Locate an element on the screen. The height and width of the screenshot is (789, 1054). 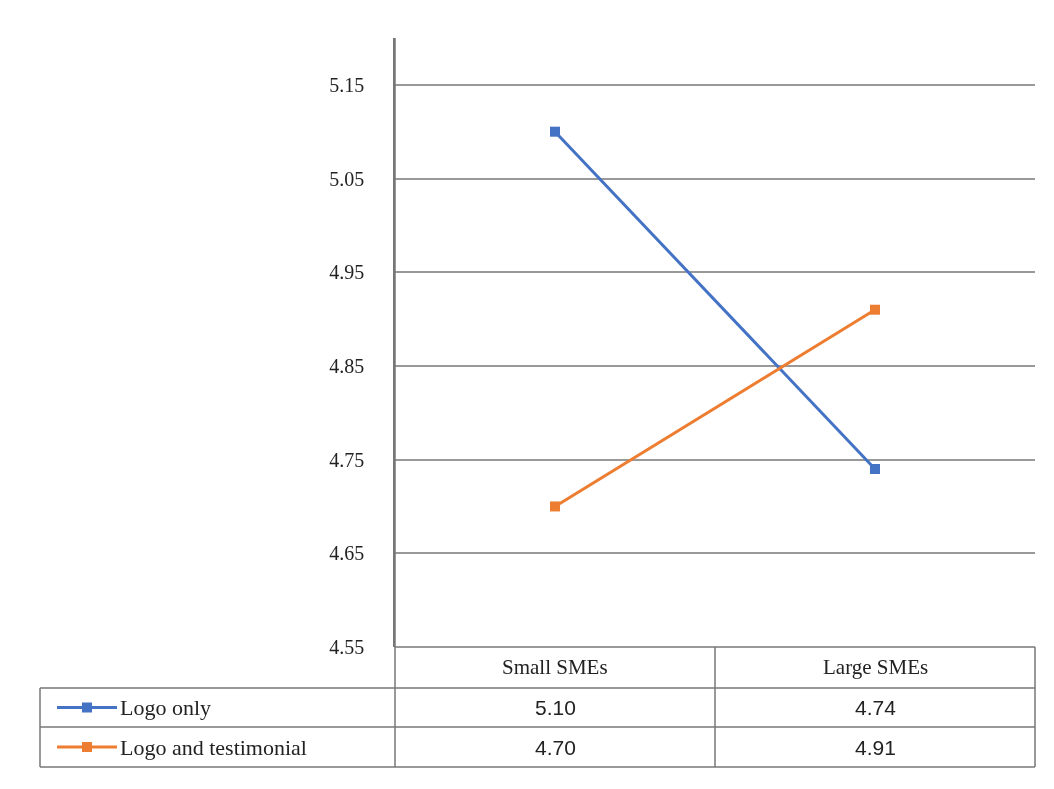
y-tick-label: 4.95 is located at coordinates (347, 272).